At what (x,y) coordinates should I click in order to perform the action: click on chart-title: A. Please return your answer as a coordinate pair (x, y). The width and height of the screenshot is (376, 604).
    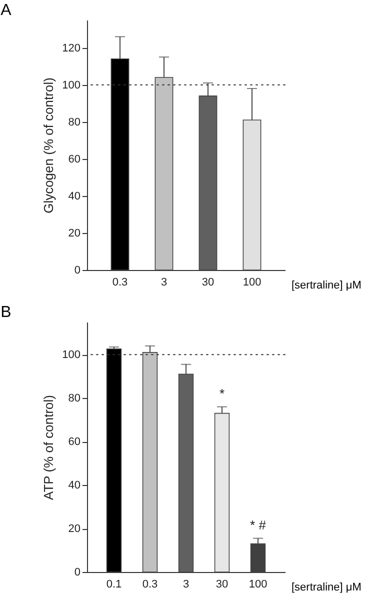
    Looking at the image, I should click on (6, 10).